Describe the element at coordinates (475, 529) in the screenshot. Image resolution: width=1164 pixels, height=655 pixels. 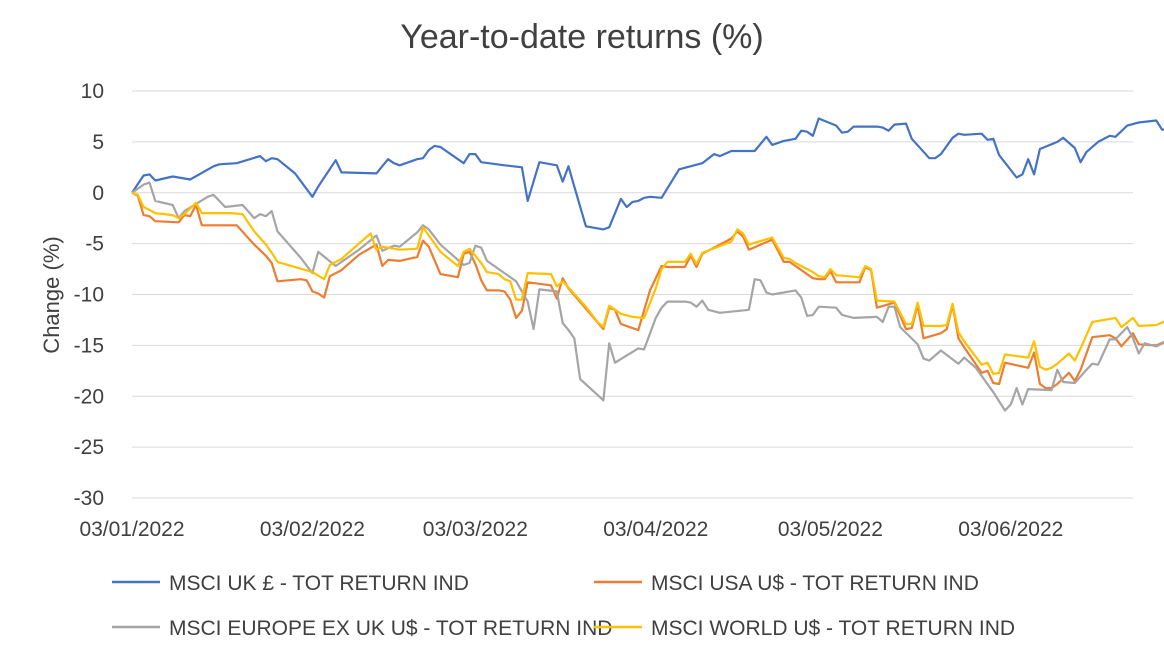
I see `x-tick-label: 03/03/2022` at that location.